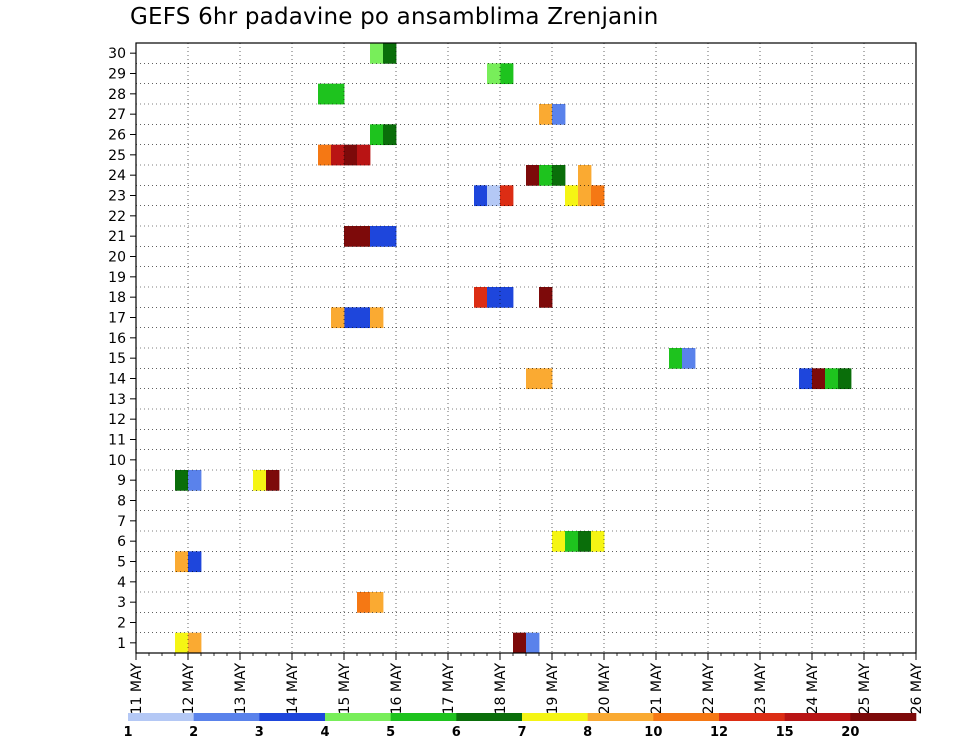  Describe the element at coordinates (865, 689) in the screenshot. I see `x-tick-label: 25 MAY` at that location.